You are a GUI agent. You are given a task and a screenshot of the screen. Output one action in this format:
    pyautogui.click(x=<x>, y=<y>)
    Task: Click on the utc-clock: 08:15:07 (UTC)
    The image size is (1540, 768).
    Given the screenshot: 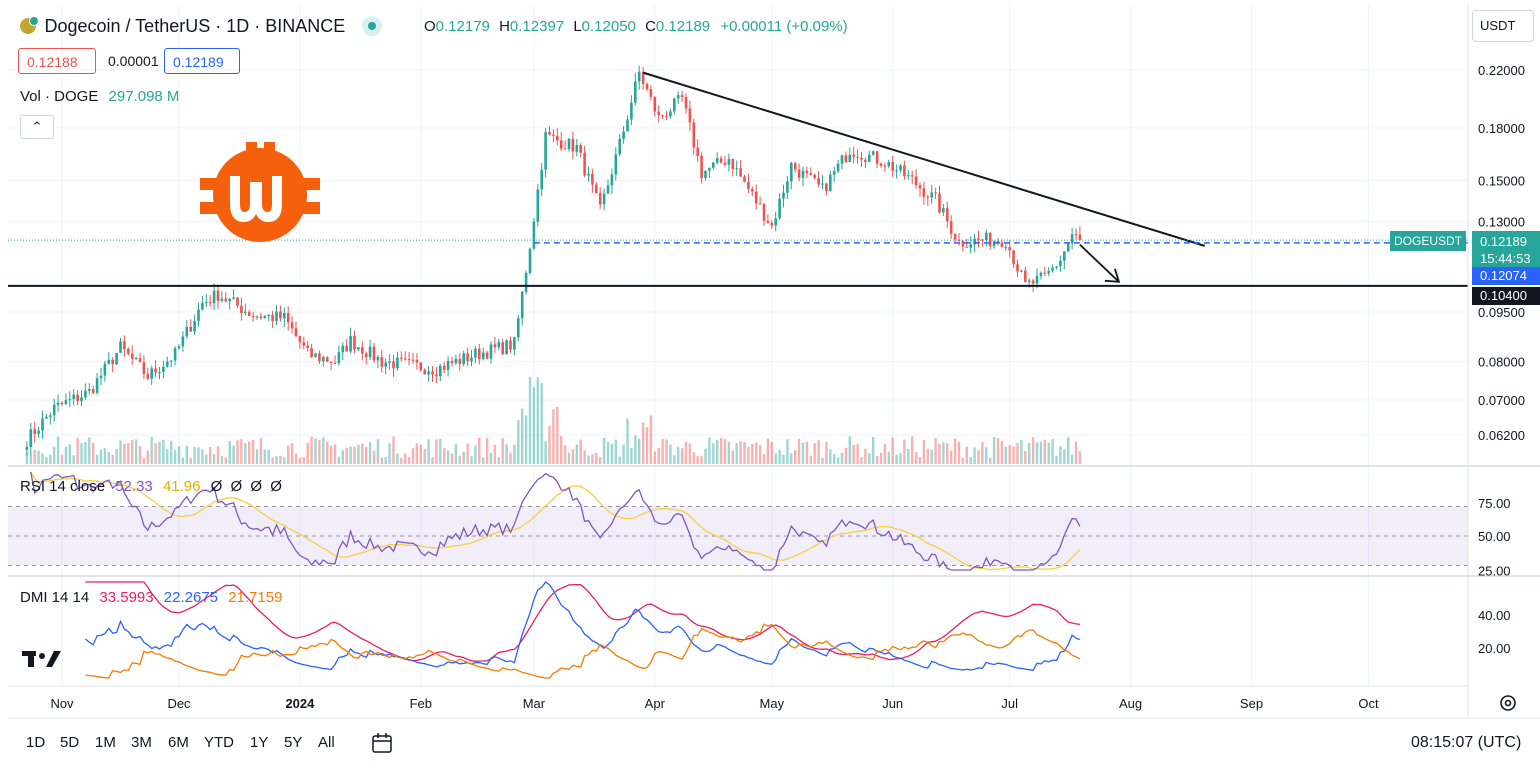 What is the action you would take?
    pyautogui.click(x=1466, y=742)
    